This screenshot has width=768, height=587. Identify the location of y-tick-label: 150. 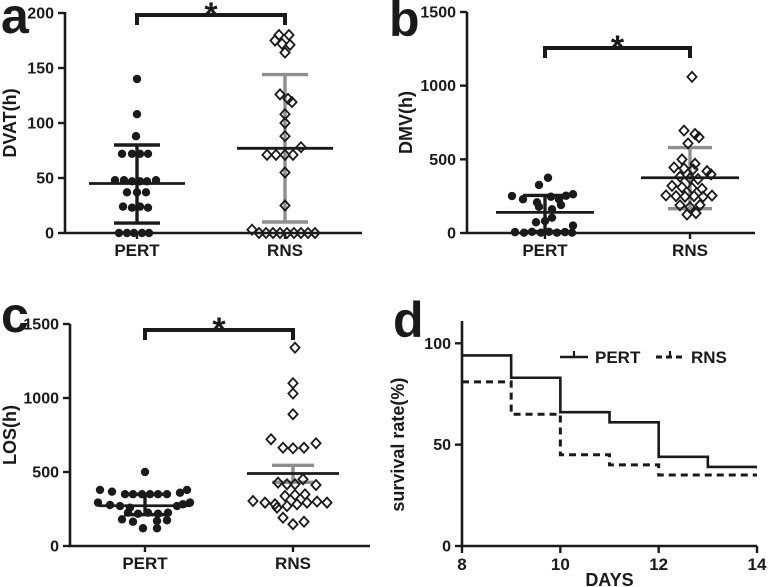
(40, 69).